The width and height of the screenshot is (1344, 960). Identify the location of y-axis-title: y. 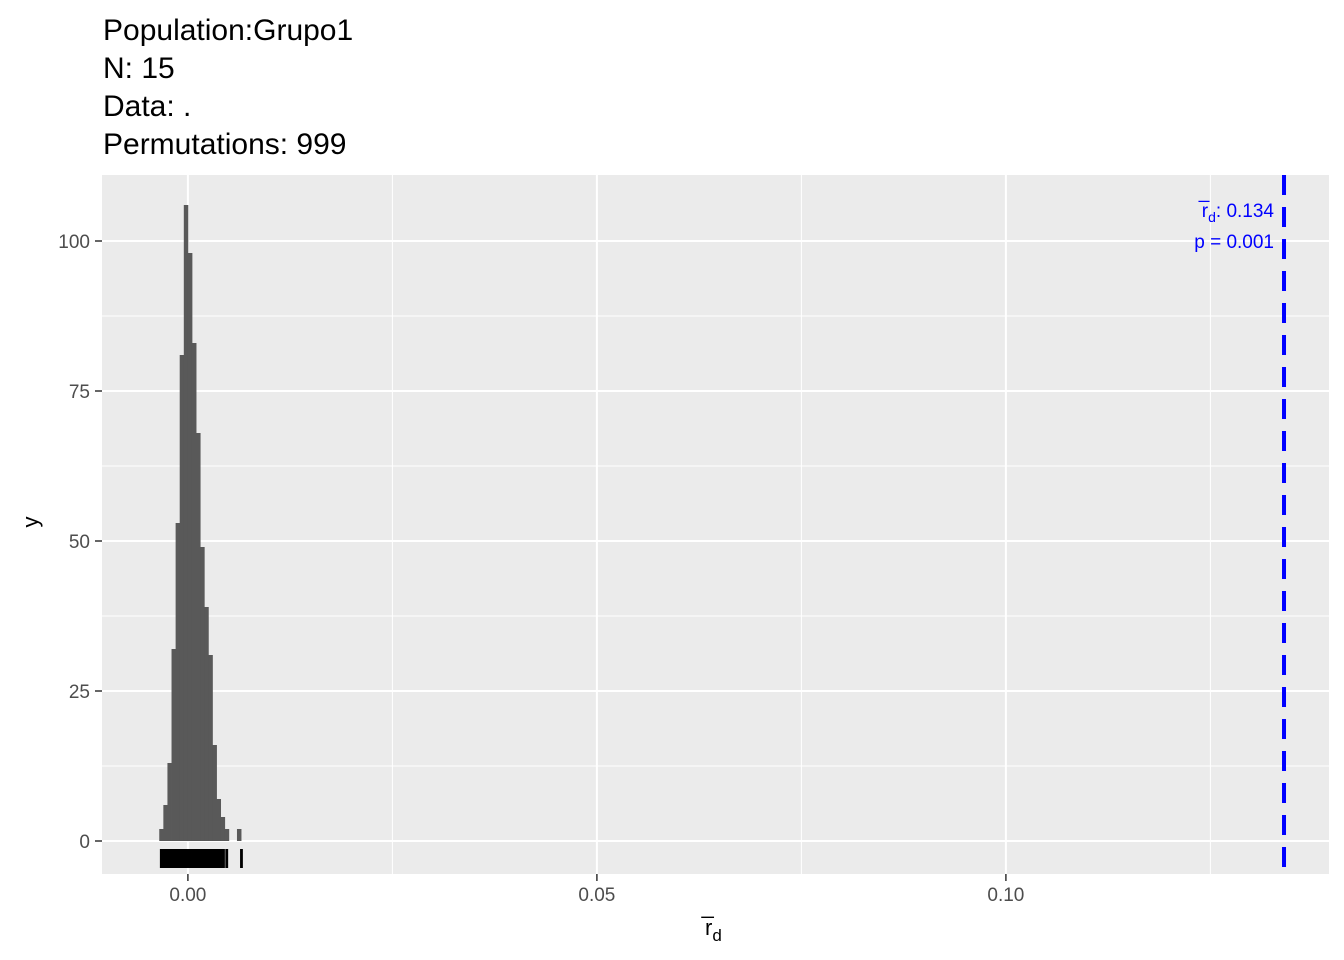
(30, 522).